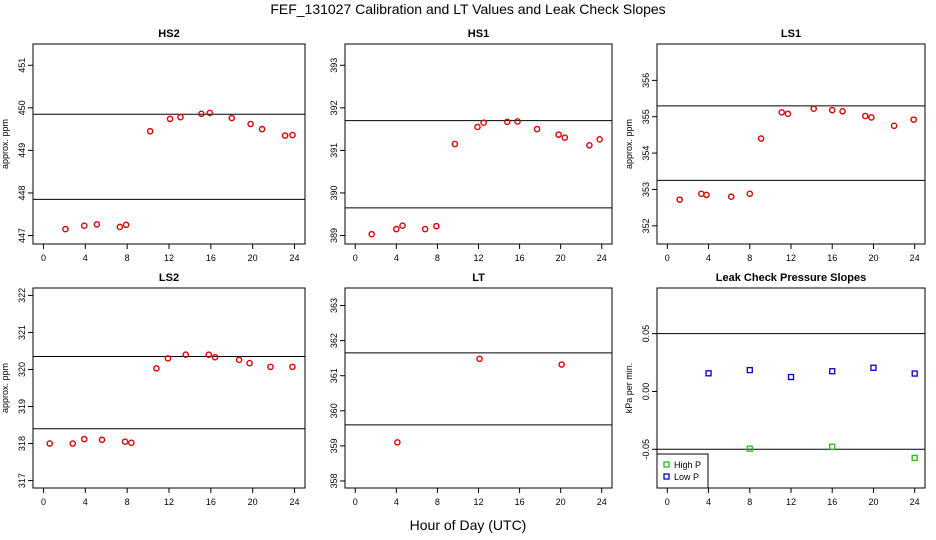 The width and height of the screenshot is (936, 540). What do you see at coordinates (646, 80) in the screenshot?
I see `y-tick-label: 356` at bounding box center [646, 80].